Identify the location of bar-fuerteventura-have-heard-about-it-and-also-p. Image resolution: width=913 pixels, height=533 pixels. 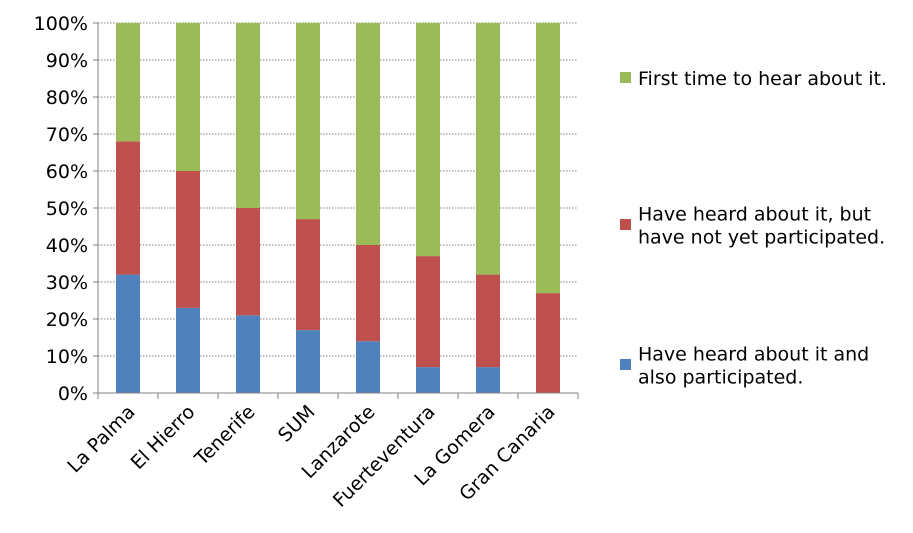
(428, 380).